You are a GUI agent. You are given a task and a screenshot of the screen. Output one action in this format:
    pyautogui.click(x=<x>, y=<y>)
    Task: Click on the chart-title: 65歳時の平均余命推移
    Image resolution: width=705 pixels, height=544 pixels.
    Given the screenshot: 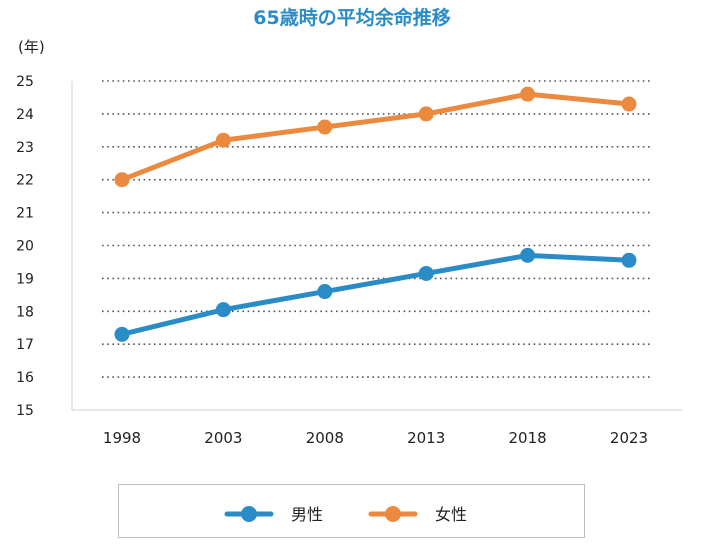 What is the action you would take?
    pyautogui.click(x=351, y=17)
    